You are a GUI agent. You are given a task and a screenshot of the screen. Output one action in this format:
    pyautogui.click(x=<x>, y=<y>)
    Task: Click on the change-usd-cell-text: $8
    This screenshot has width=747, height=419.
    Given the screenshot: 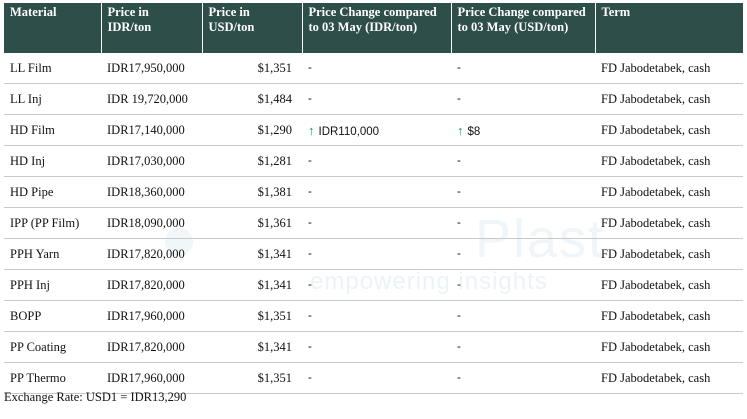 What is the action you would take?
    pyautogui.click(x=474, y=131)
    